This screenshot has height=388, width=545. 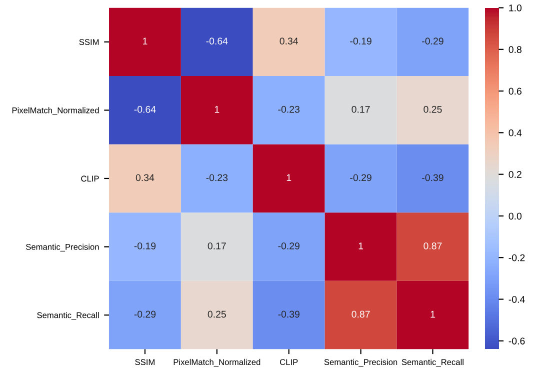 I want to click on x-tick-label: CLIP, so click(x=289, y=362).